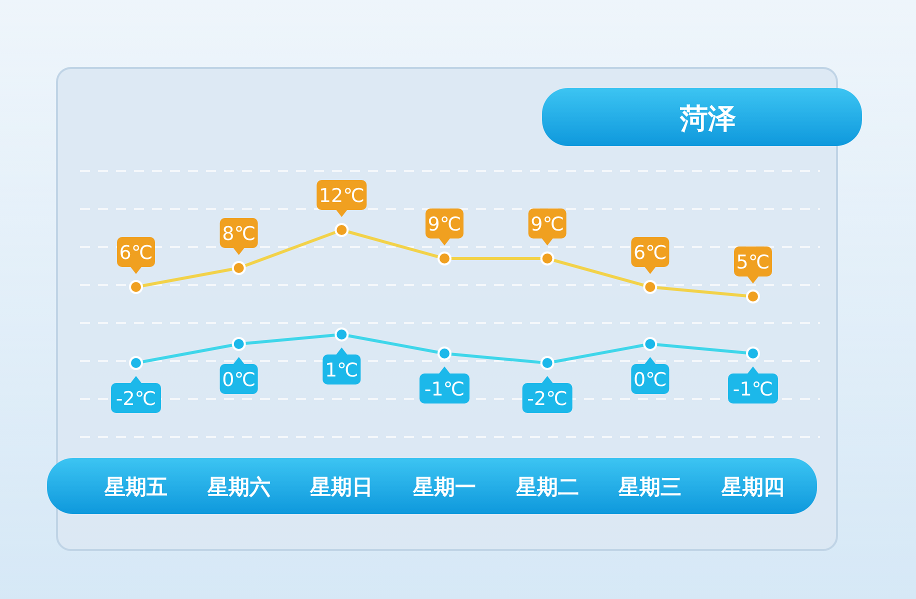  What do you see at coordinates (239, 234) in the screenshot?
I see `data-label: 8℃` at bounding box center [239, 234].